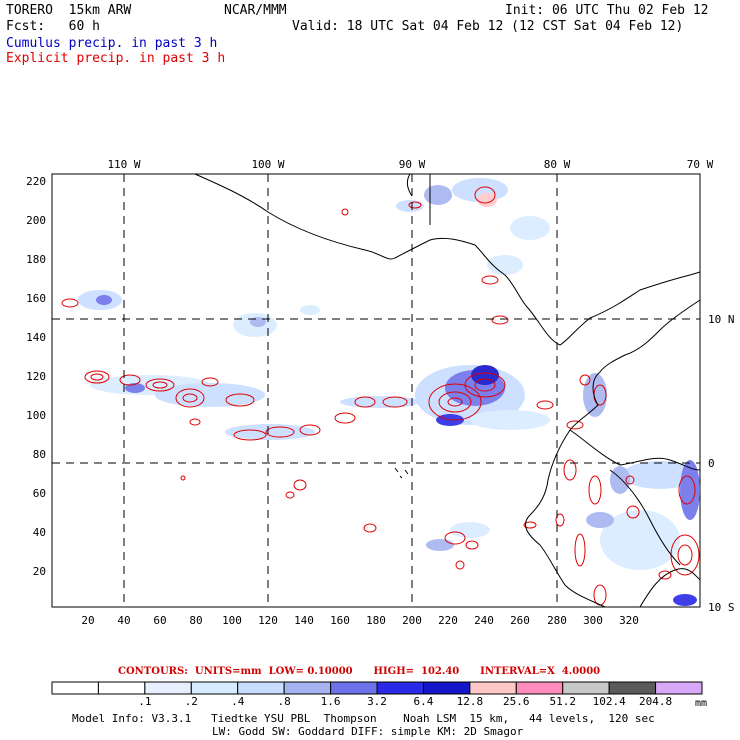 Image resolution: width=740 pixels, height=740 pixels. What do you see at coordinates (412, 164) in the screenshot?
I see `lon-label-90w: 90 W` at bounding box center [412, 164].